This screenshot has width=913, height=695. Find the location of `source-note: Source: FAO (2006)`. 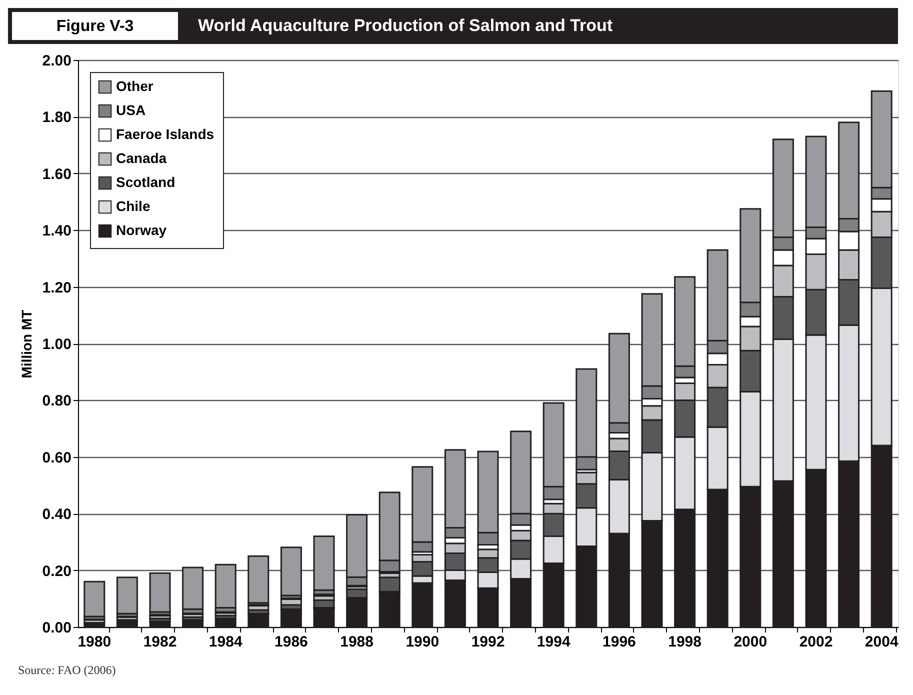

source-note: Source: FAO (2006) is located at coordinates (67, 670).